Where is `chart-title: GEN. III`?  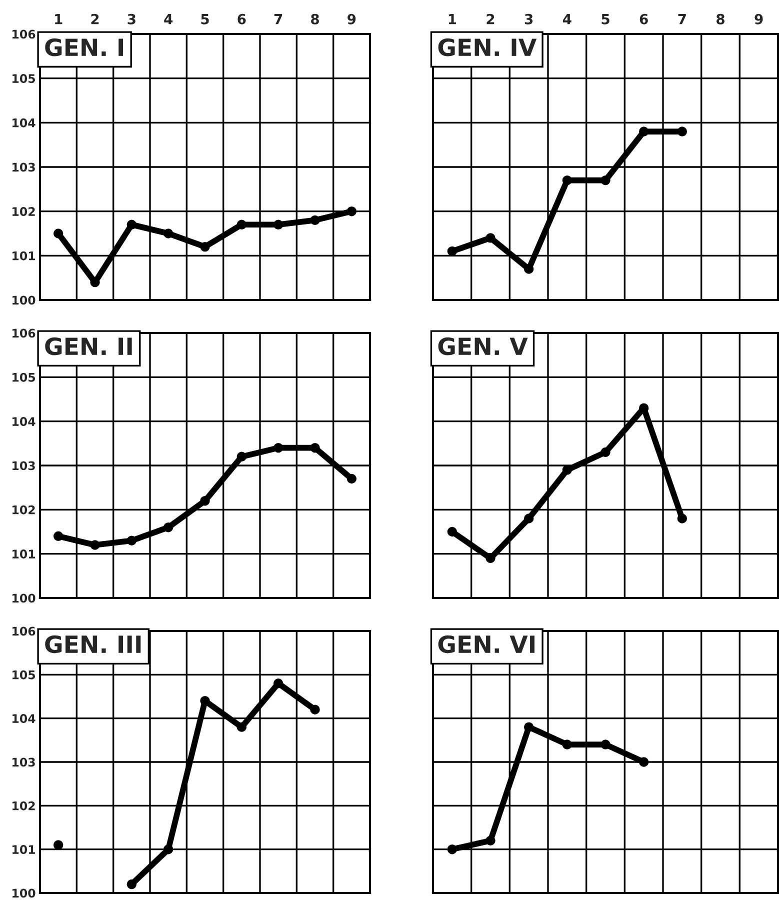
chart-title: GEN. III is located at coordinates (93, 644).